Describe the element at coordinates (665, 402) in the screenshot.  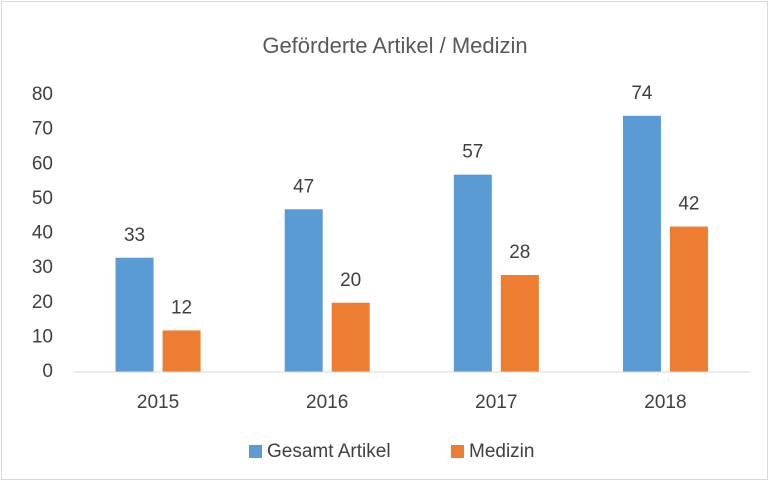
I see `x-tick-label: 2018` at that location.